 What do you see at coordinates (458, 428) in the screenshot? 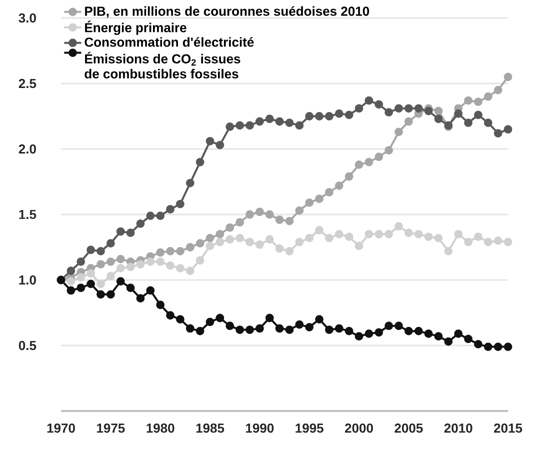
I see `x-tick-label: 2010` at bounding box center [458, 428].